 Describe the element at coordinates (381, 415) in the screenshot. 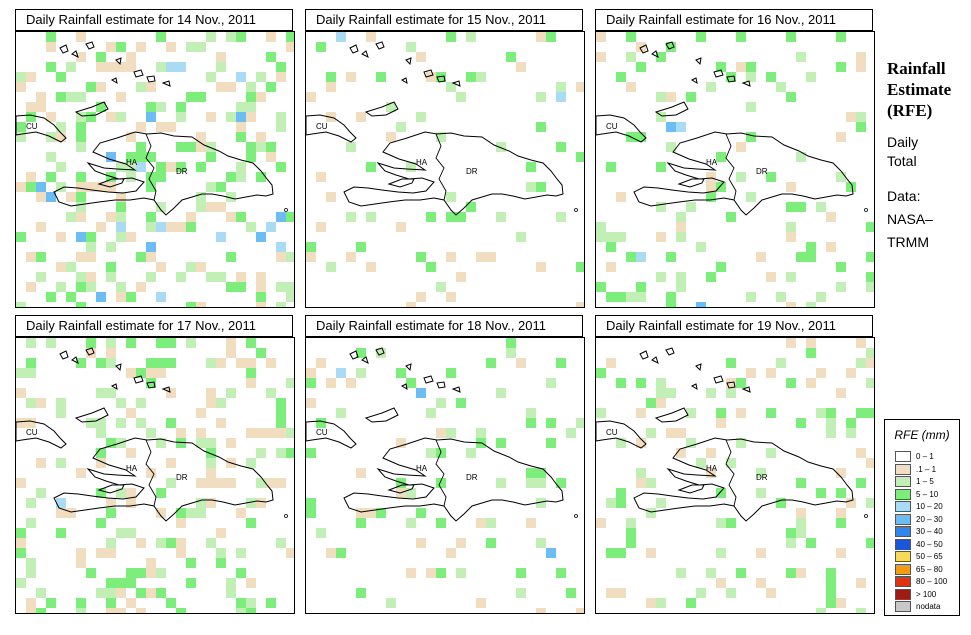

I see `inagua-island` at that location.